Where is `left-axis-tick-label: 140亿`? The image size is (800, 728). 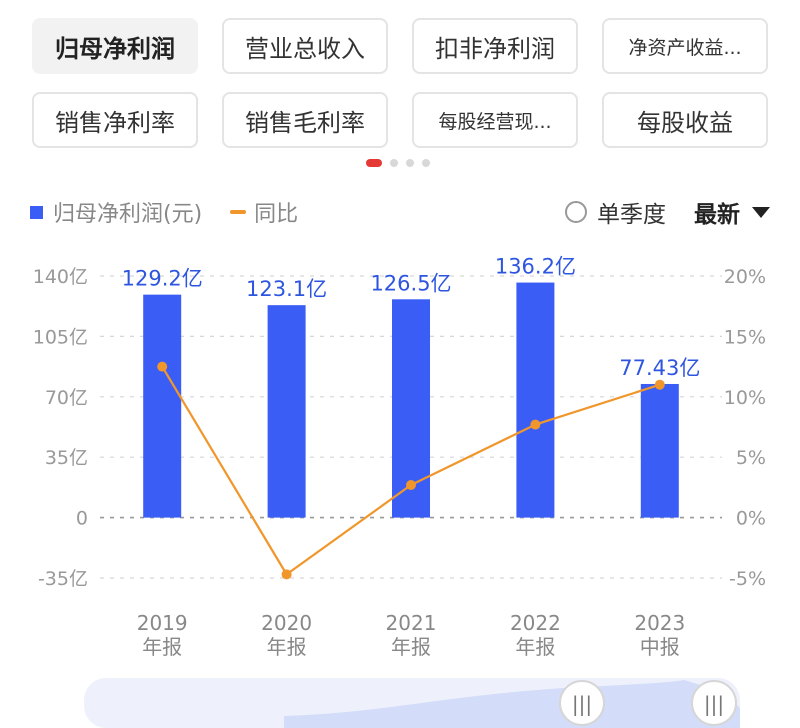
left-axis-tick-label: 140亿 is located at coordinates (60, 277).